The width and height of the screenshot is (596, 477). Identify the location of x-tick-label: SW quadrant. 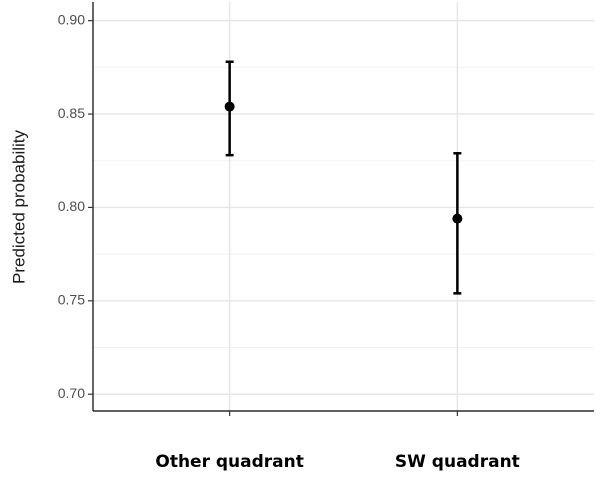
(457, 462).